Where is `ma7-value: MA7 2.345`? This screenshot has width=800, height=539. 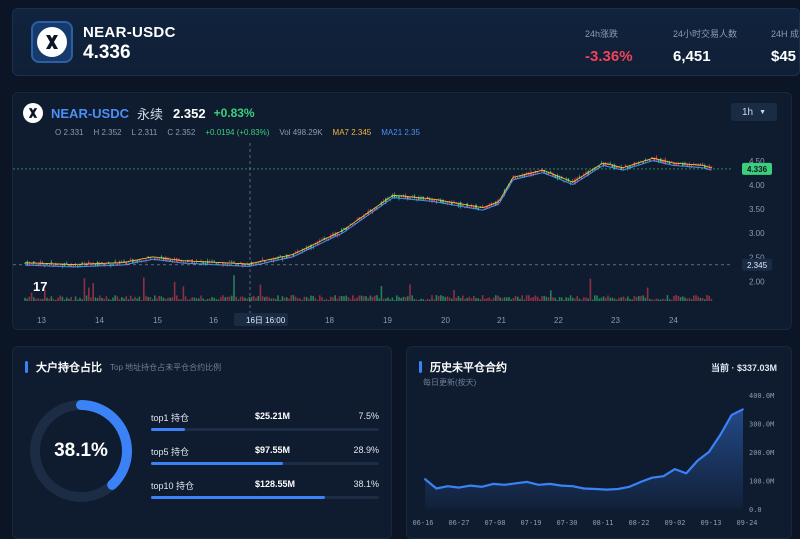
ma7-value: MA7 2.345 is located at coordinates (352, 132).